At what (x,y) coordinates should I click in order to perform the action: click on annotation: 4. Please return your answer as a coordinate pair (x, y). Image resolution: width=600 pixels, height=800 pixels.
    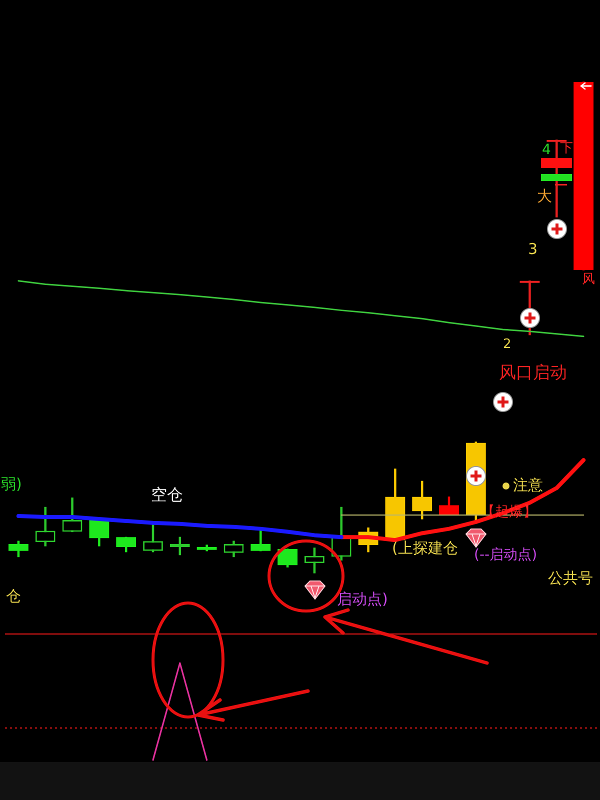
    Looking at the image, I should click on (546, 150).